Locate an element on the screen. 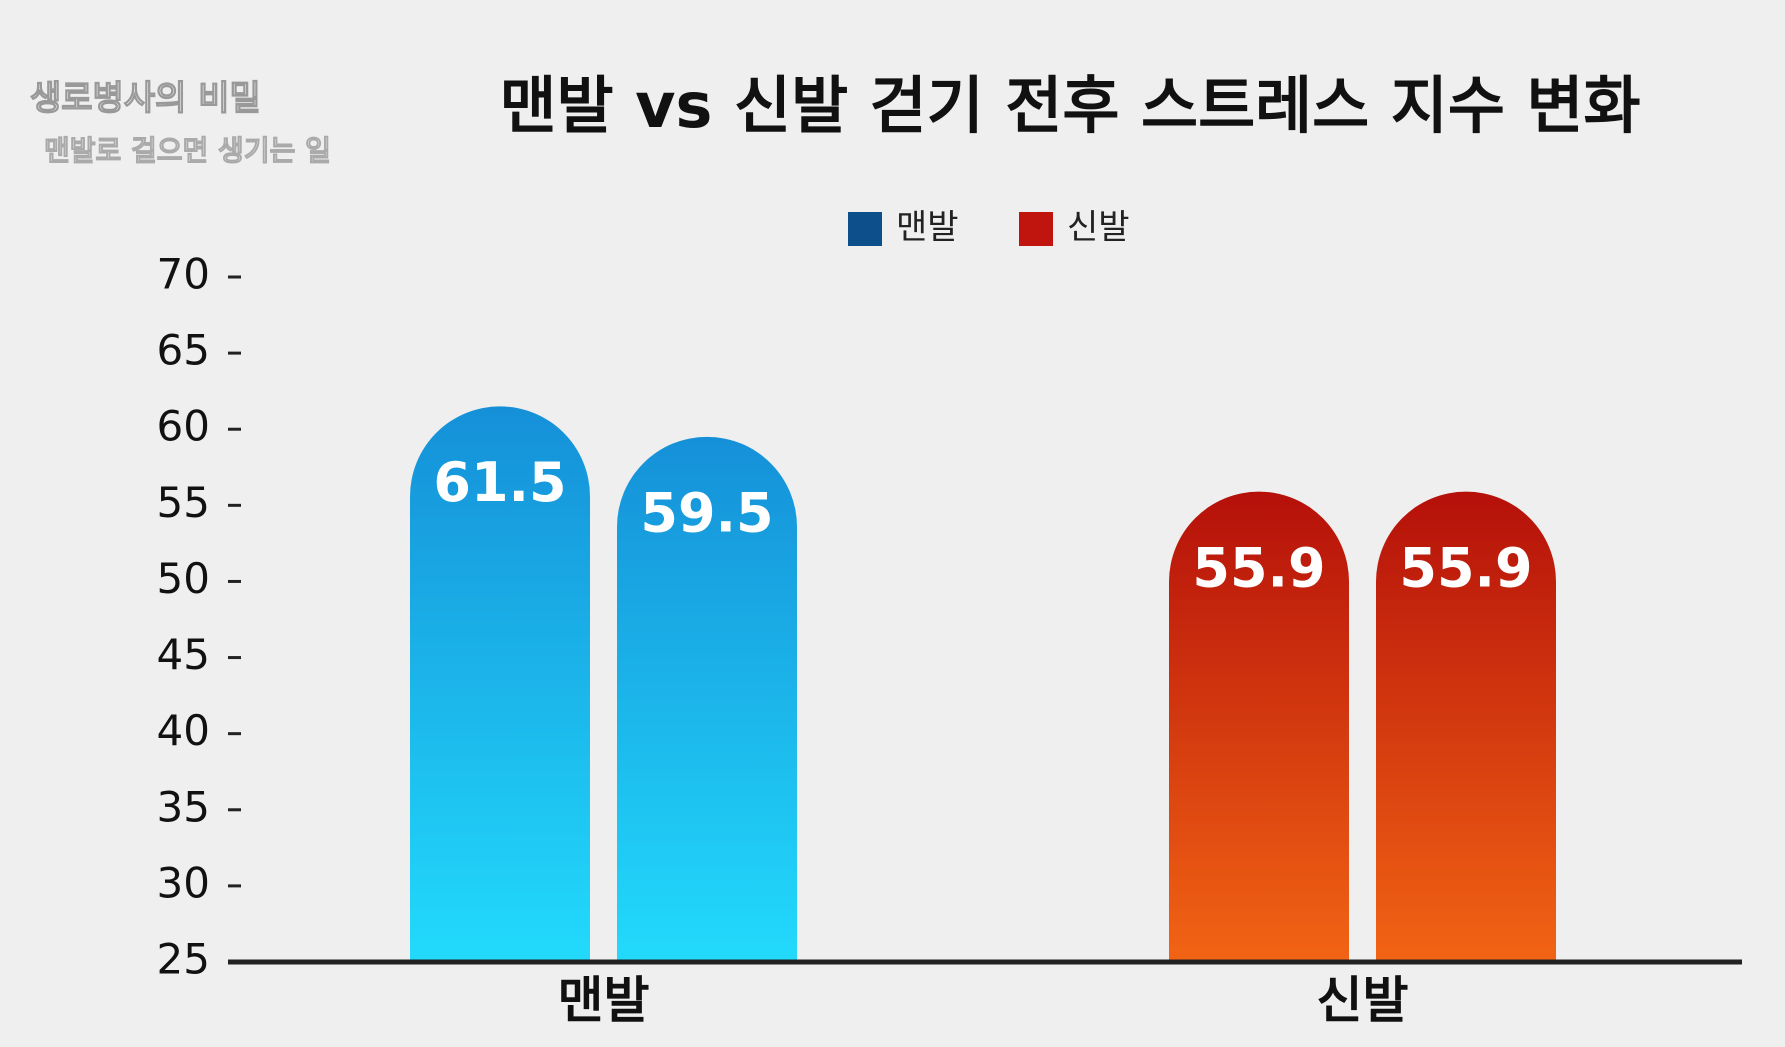 This screenshot has height=1047, width=1785. y-tick-label: 70 is located at coordinates (183, 274).